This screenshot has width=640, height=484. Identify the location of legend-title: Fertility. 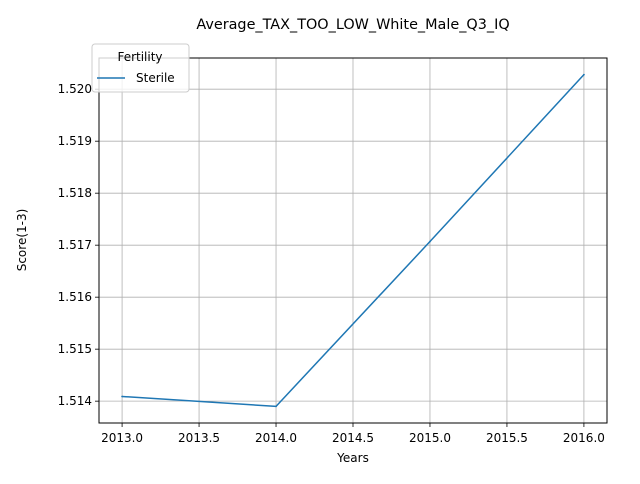
(139, 57).